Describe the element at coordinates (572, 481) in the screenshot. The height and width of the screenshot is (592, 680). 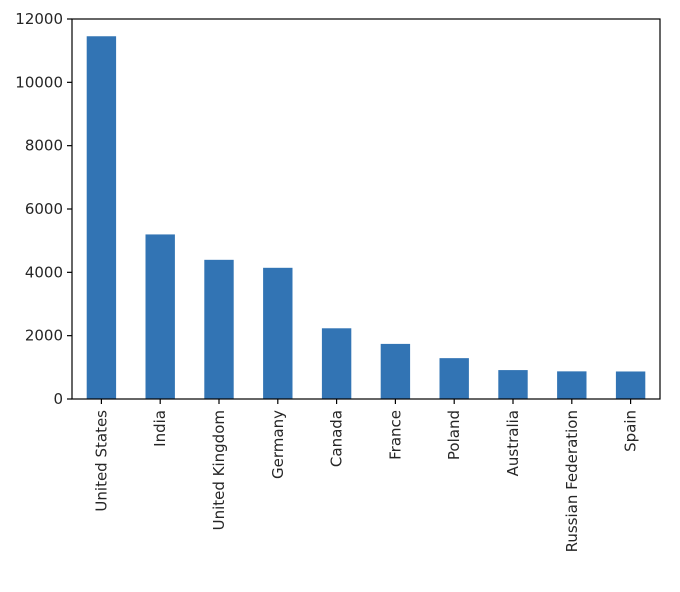
I see `x-tick-label: Russian Federation` at that location.